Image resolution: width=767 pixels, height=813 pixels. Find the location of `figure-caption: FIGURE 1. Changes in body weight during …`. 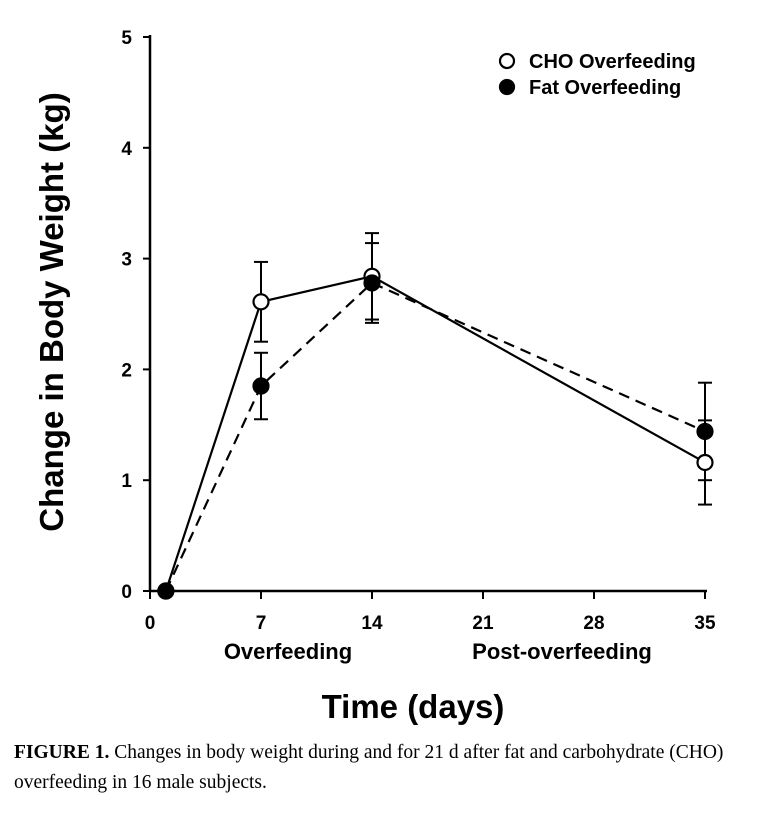

figure-caption: FIGURE 1. Changes in body weight during … is located at coordinates (384, 768).